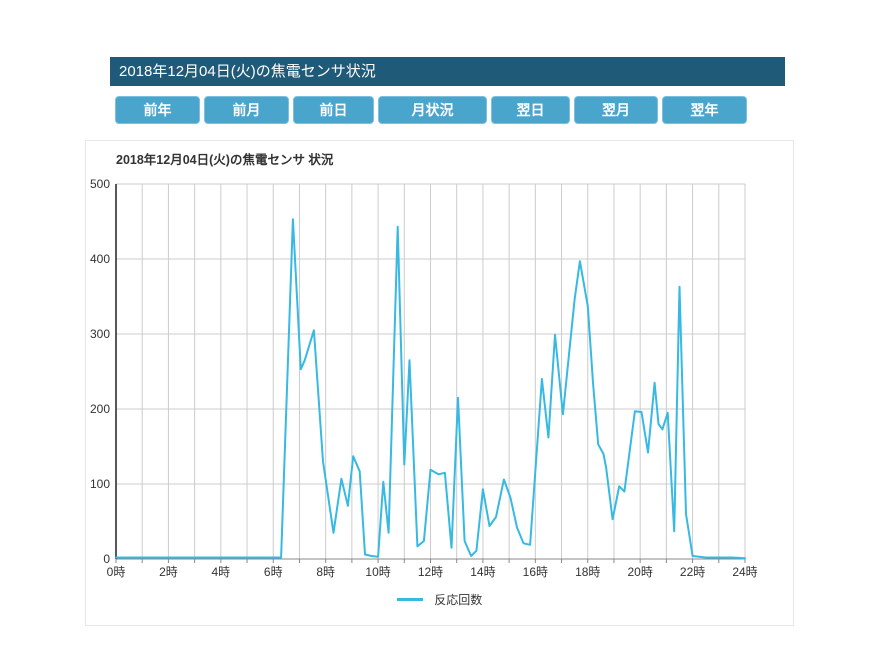  What do you see at coordinates (116, 572) in the screenshot?
I see `x-axis-tick-label: 0時` at bounding box center [116, 572].